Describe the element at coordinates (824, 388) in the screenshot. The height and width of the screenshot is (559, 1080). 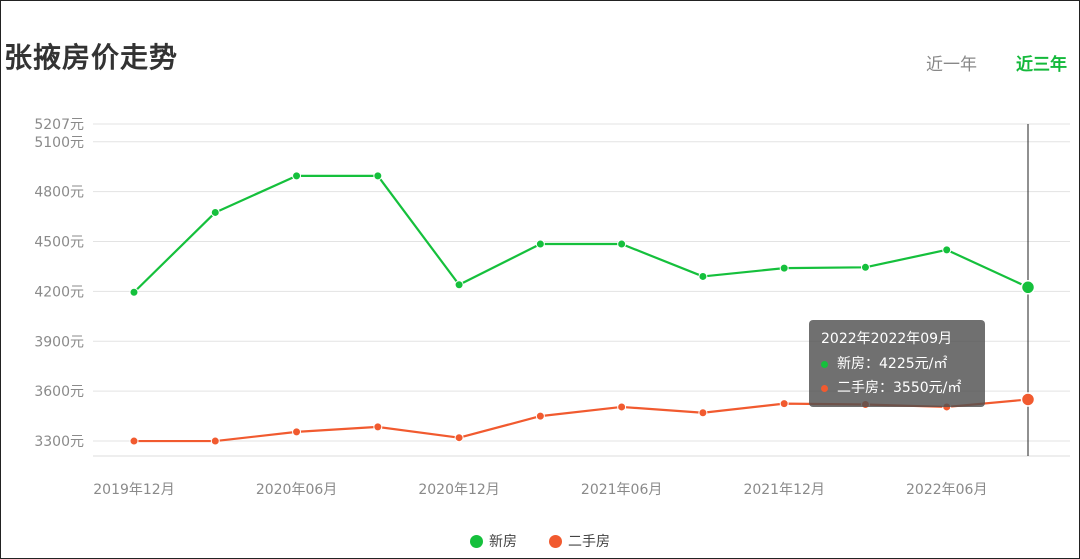
I see `second-hand-dot-icon` at that location.